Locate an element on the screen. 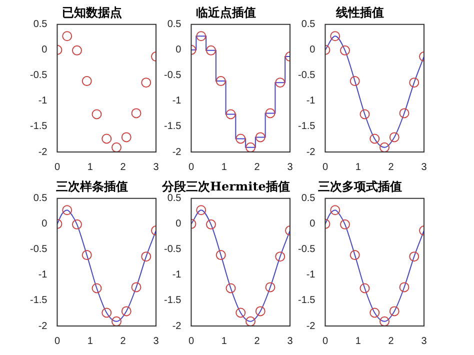 The image size is (474, 355). chart-title: 已知数据点 is located at coordinates (92, 12).